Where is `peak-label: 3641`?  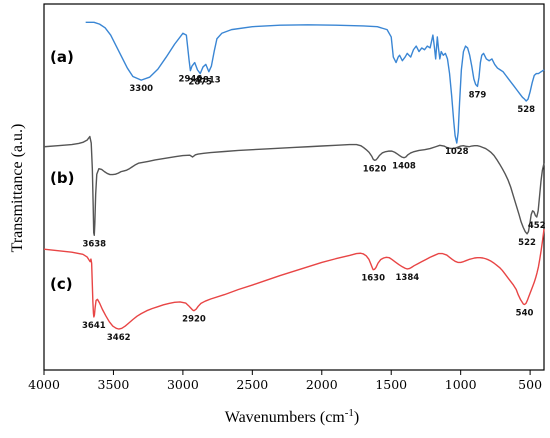 peak-label: 3641 is located at coordinates (94, 326).